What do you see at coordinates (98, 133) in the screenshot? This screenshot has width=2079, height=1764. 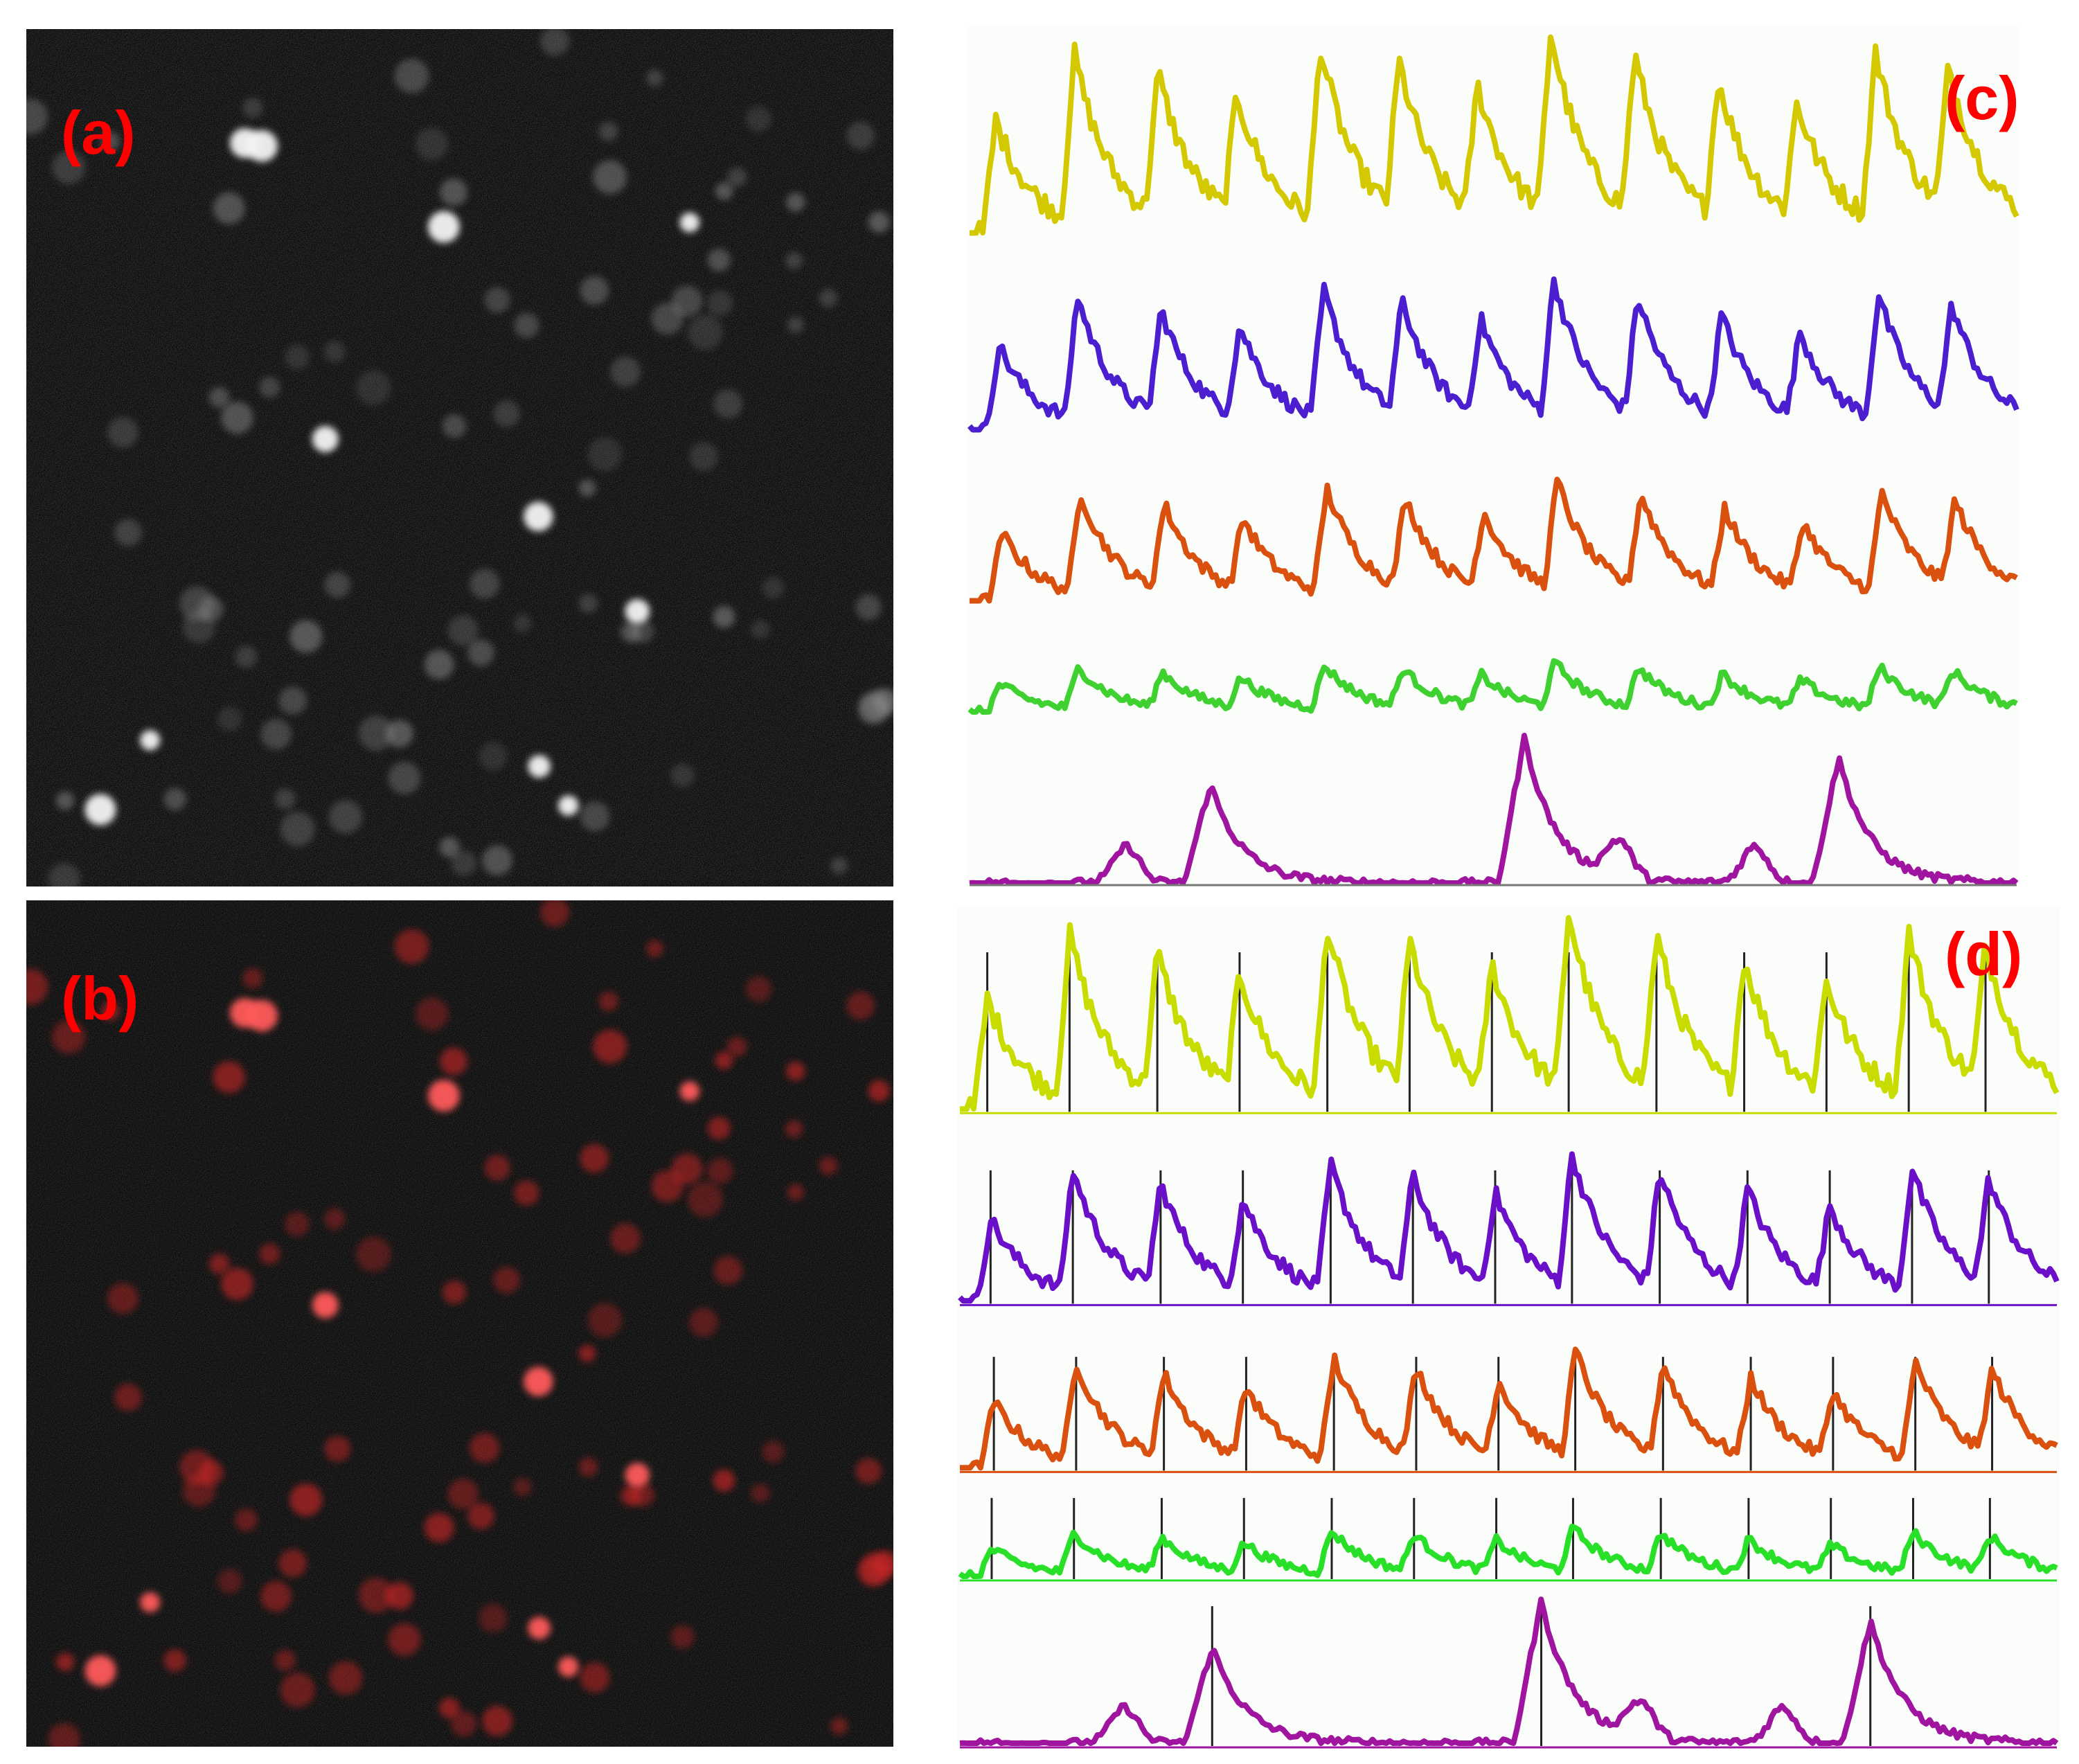 I see `panel-label: (a)` at bounding box center [98, 133].